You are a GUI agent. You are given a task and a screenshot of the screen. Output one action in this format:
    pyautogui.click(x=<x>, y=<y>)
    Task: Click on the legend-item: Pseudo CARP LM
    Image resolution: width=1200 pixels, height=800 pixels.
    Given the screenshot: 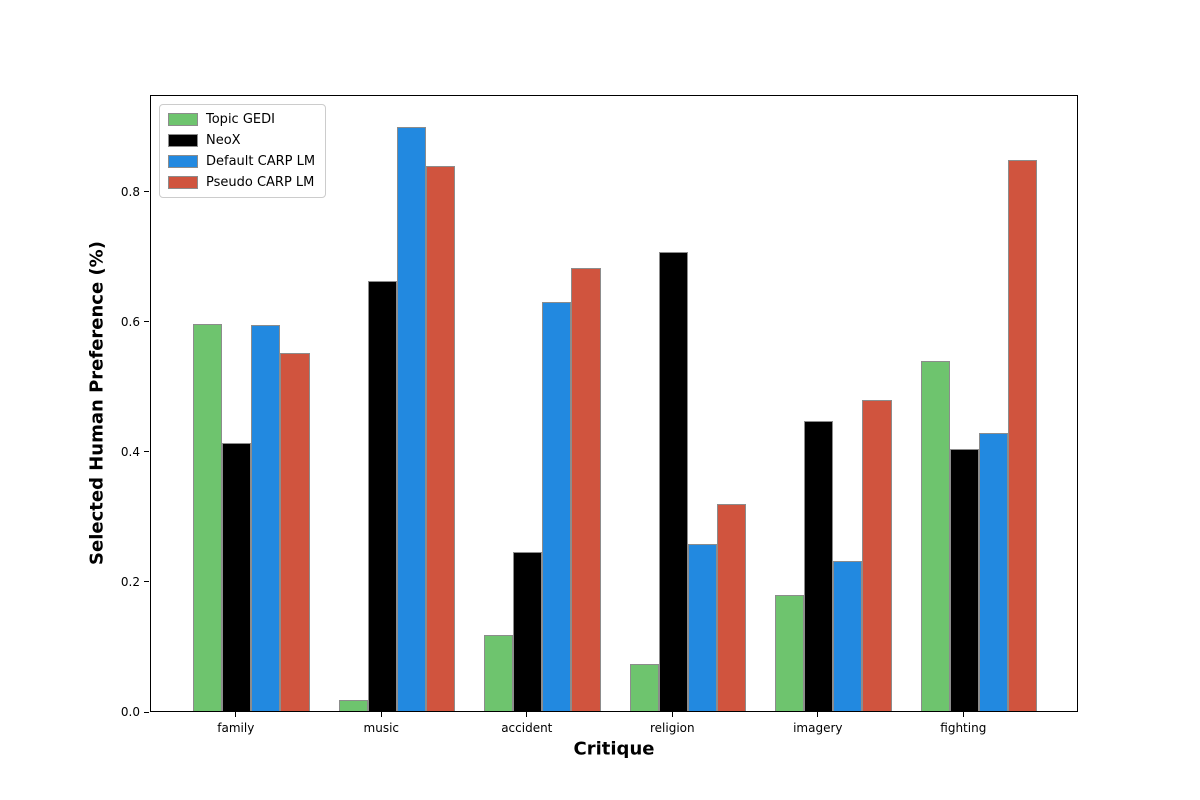 What is the action you would take?
    pyautogui.click(x=241, y=182)
    